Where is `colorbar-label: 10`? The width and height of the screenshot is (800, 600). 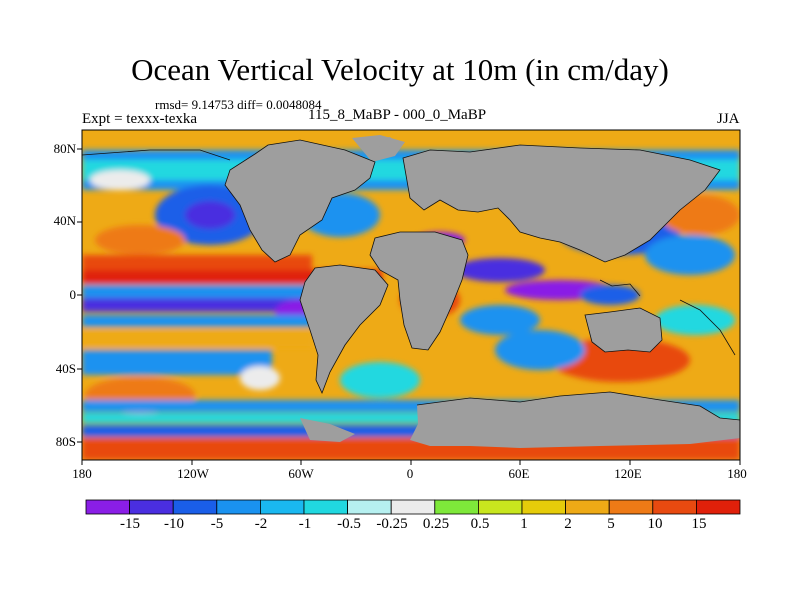
colorbar-label: 10 is located at coordinates (655, 524).